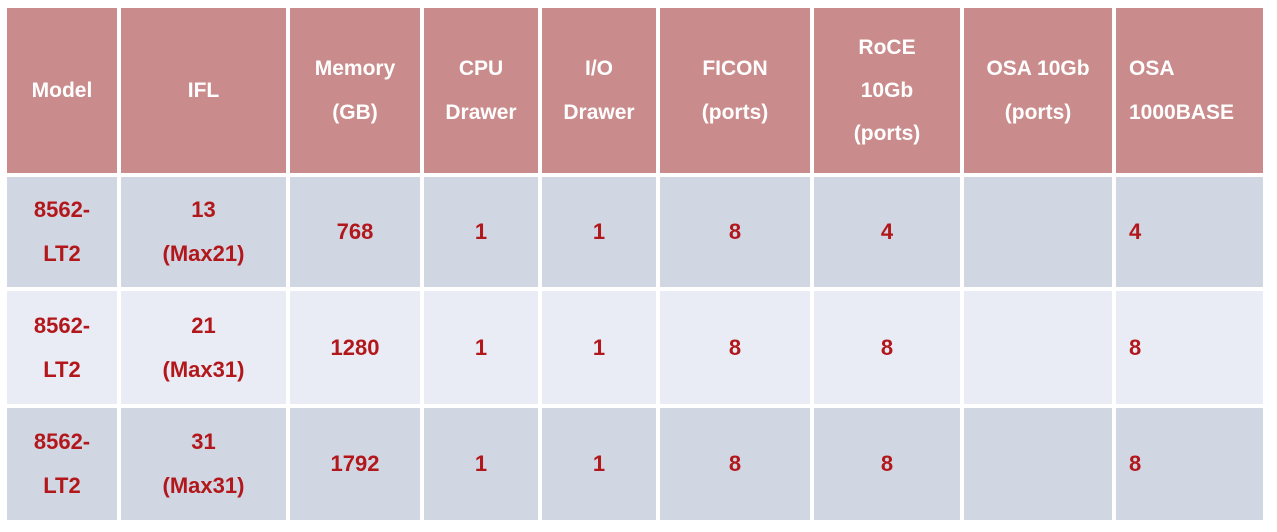  Describe the element at coordinates (1152, 69) in the screenshot. I see `header-line: OSA` at that location.